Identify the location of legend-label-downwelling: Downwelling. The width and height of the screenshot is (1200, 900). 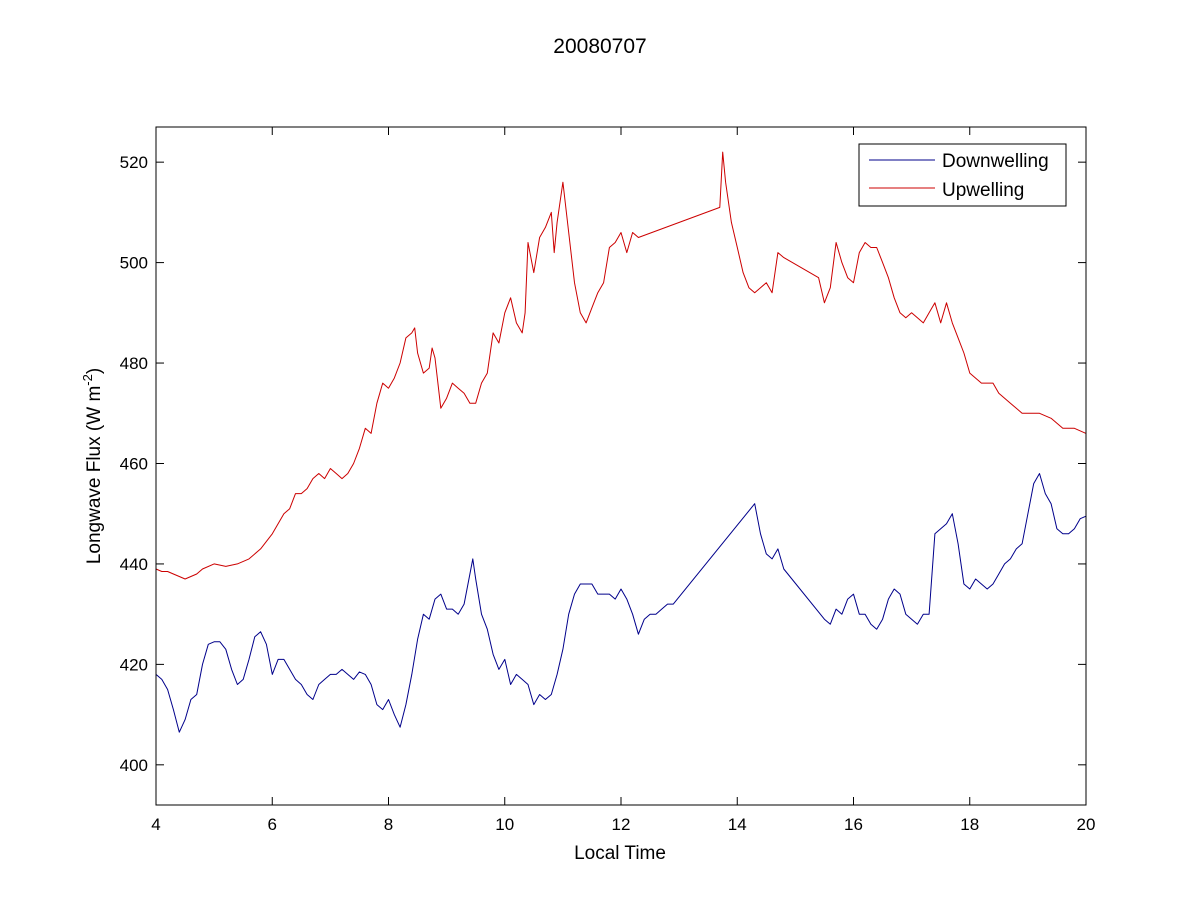
(995, 161).